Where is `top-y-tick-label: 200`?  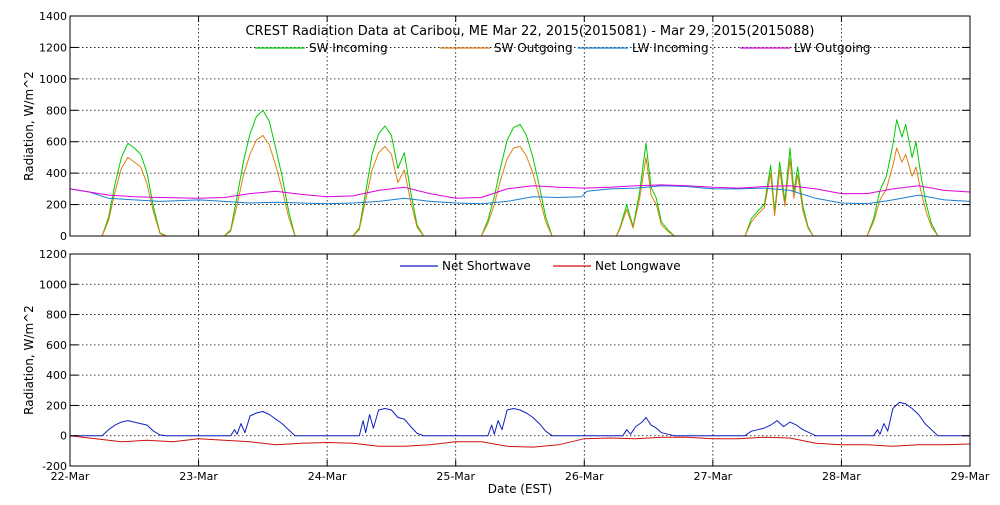 top-y-tick-label: 200 is located at coordinates (56, 205).